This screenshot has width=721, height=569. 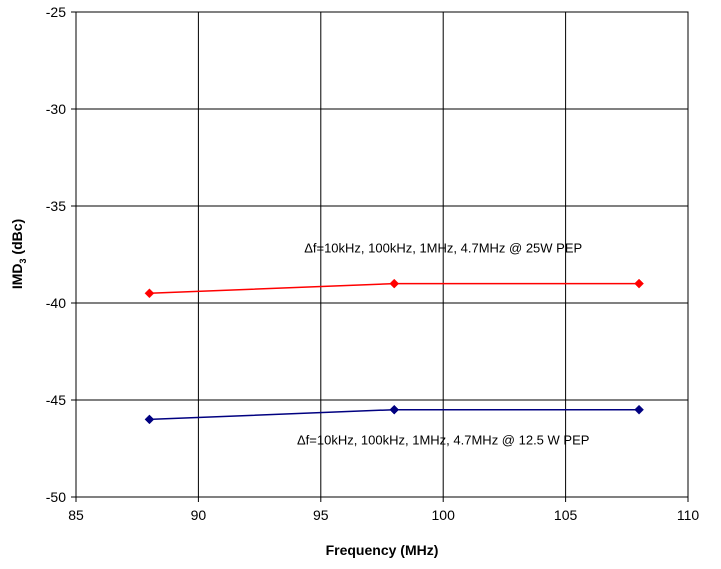 I want to click on x-tick-label-0: 85, so click(x=76, y=515).